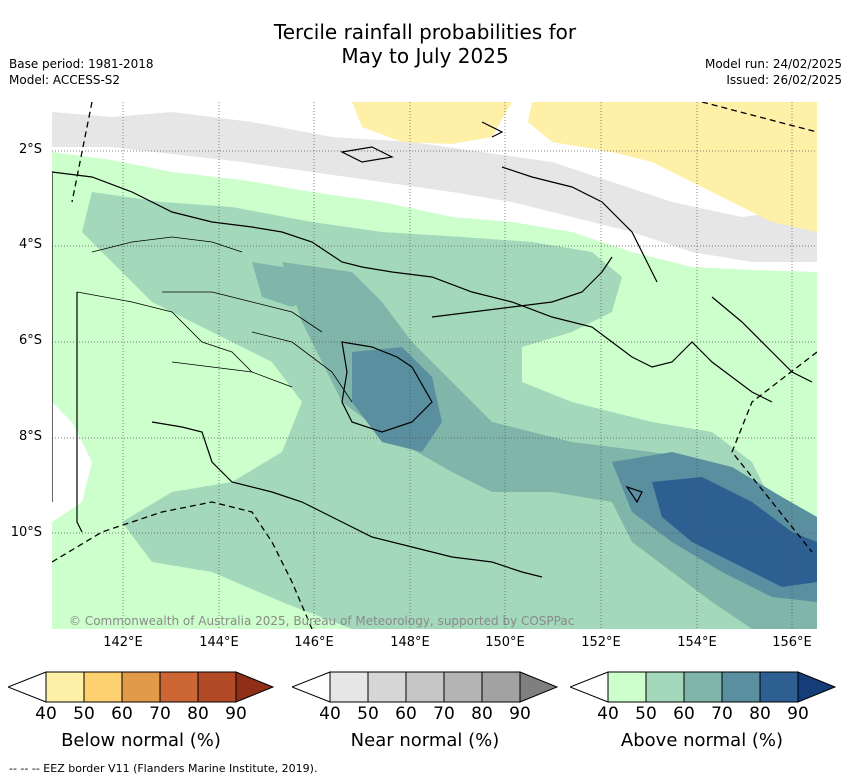 Image resolution: width=850 pixels, height=781 pixels. I want to click on lat-label-8s: 8°S, so click(30, 436).